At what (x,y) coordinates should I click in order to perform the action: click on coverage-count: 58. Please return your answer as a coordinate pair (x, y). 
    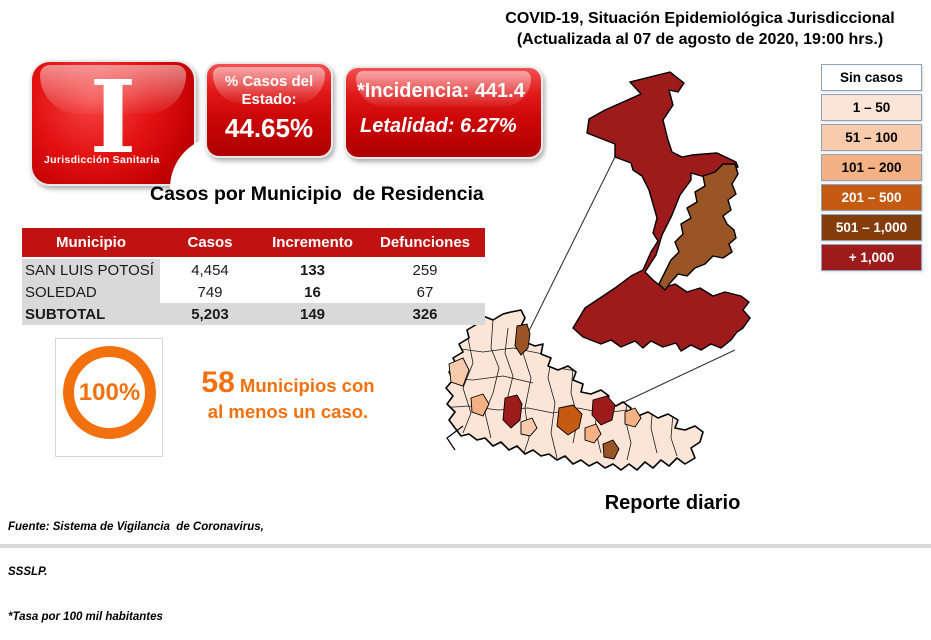
    Looking at the image, I should click on (218, 382).